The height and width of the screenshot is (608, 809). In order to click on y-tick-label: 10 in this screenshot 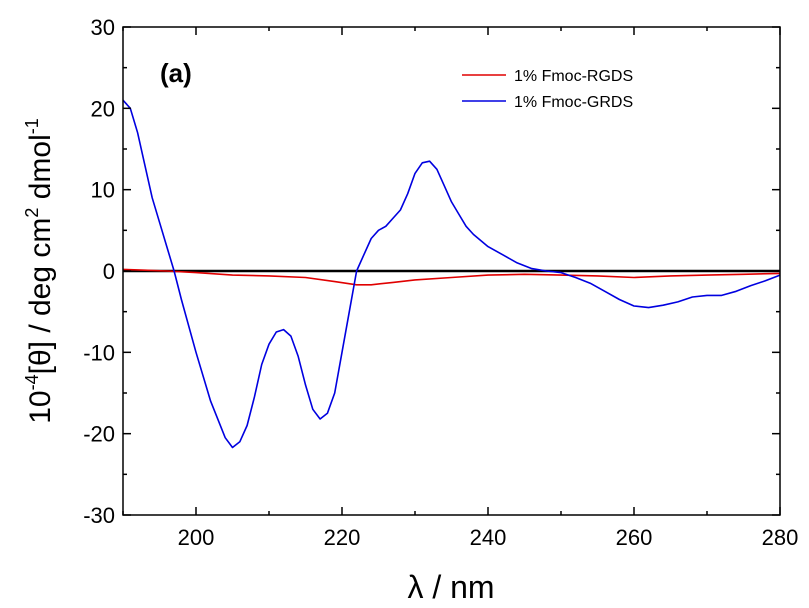, I will do `click(103, 190)`.